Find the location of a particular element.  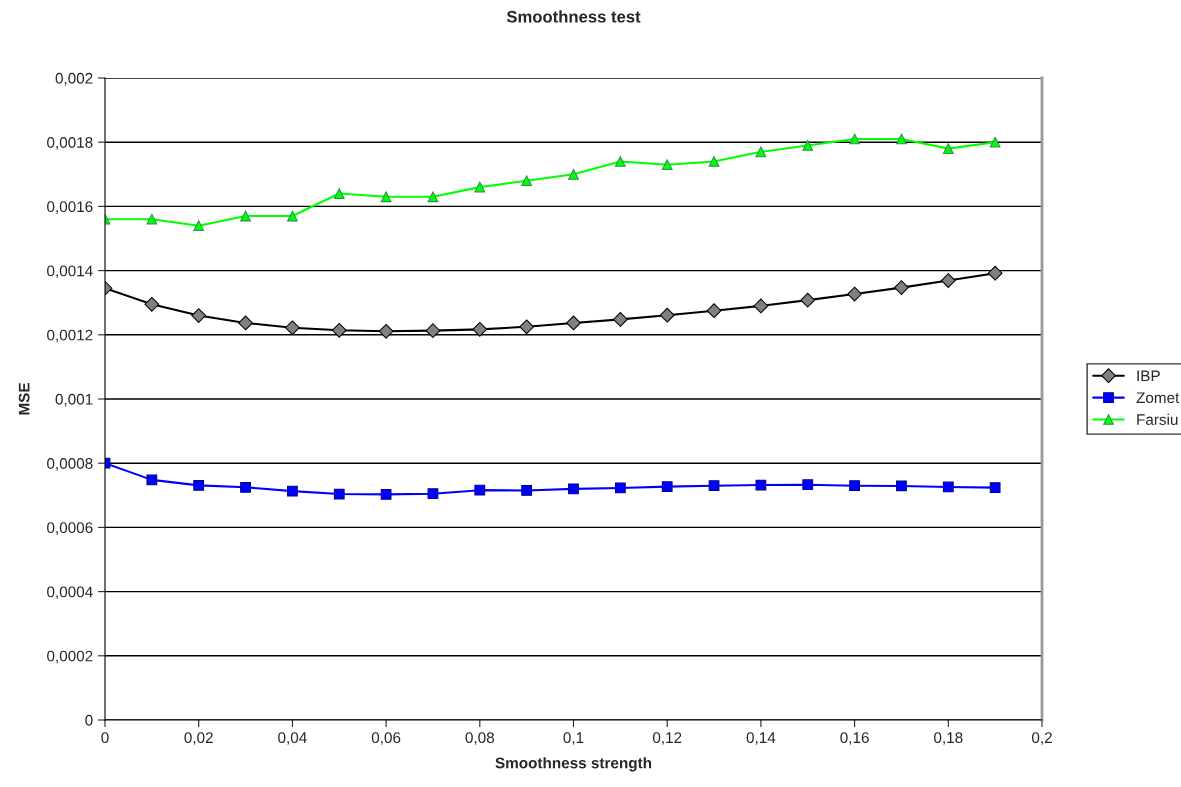

x-tick-label: 0,14 is located at coordinates (761, 738).